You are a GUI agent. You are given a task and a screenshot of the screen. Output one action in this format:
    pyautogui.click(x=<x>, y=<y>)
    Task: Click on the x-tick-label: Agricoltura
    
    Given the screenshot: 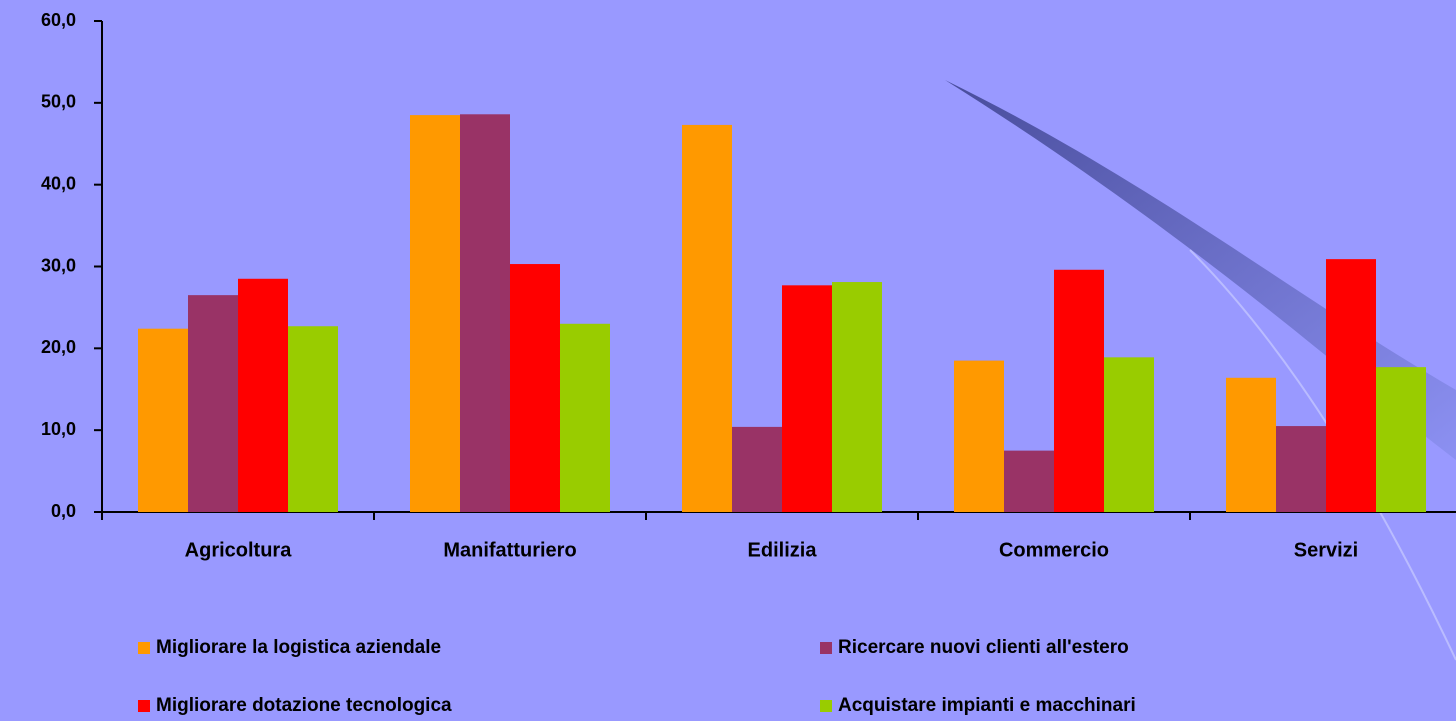 What is the action you would take?
    pyautogui.click(x=239, y=550)
    